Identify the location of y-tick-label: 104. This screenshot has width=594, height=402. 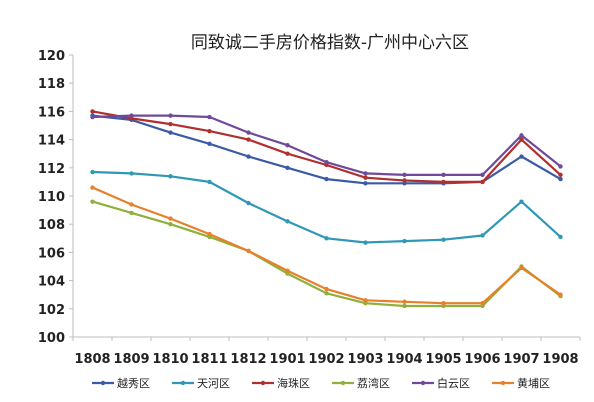
(51, 282).